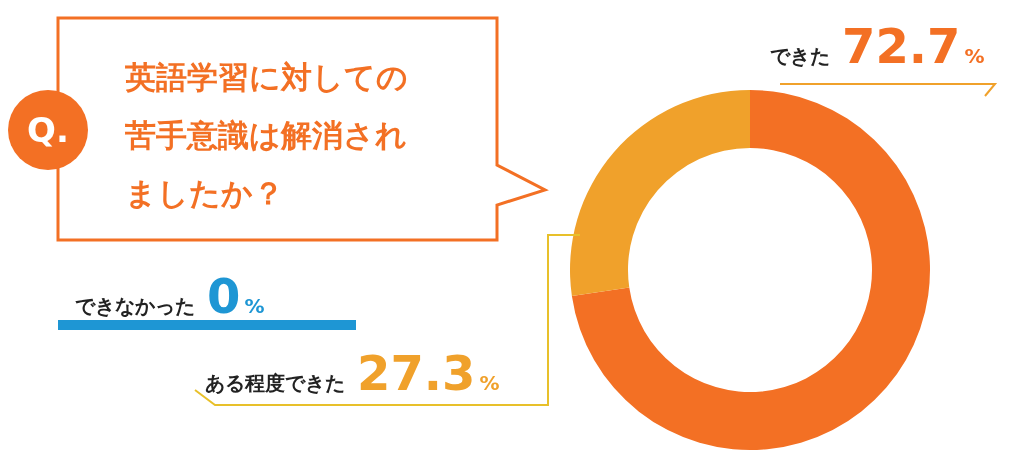 This screenshot has width=1024, height=473. I want to click on text: 0%, so click(236, 296).